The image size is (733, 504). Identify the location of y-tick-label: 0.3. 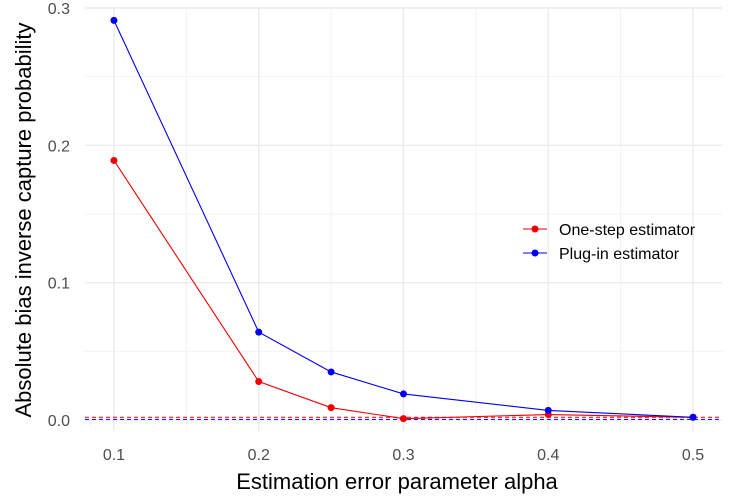
(59, 9).